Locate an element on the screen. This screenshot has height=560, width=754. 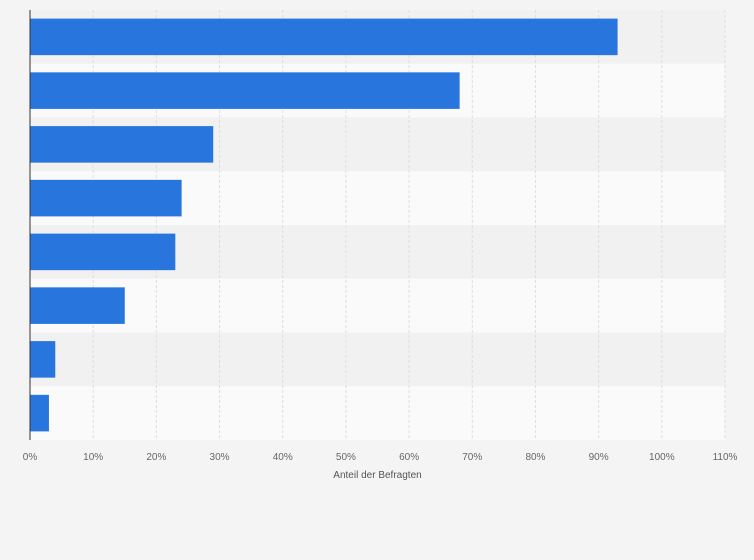
x-tick-label: 70% is located at coordinates (472, 457).